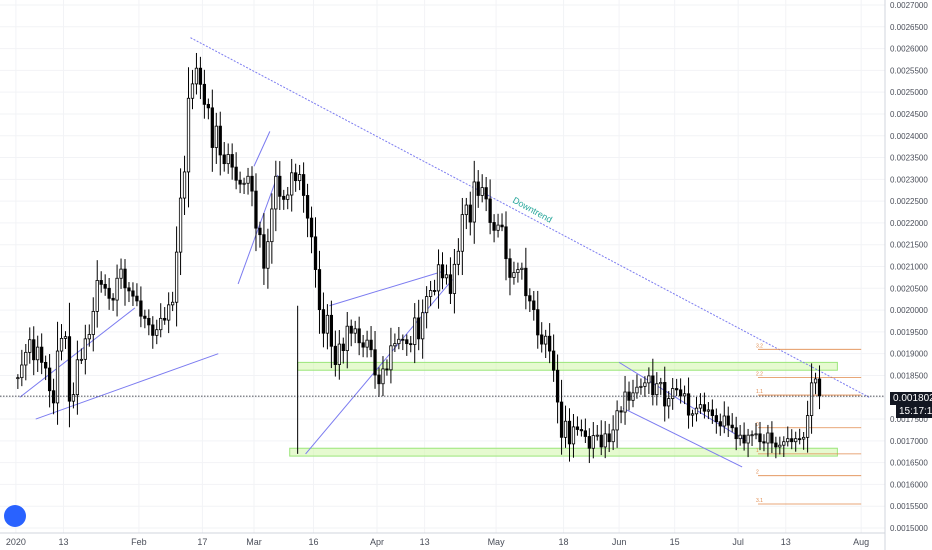  Describe the element at coordinates (15, 516) in the screenshot. I see `tradingview-logo-icon` at that location.